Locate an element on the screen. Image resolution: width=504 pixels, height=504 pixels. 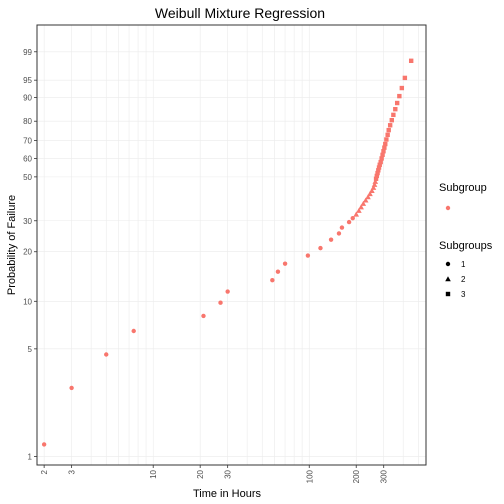
y-tick-label: 50 is located at coordinates (27, 177).